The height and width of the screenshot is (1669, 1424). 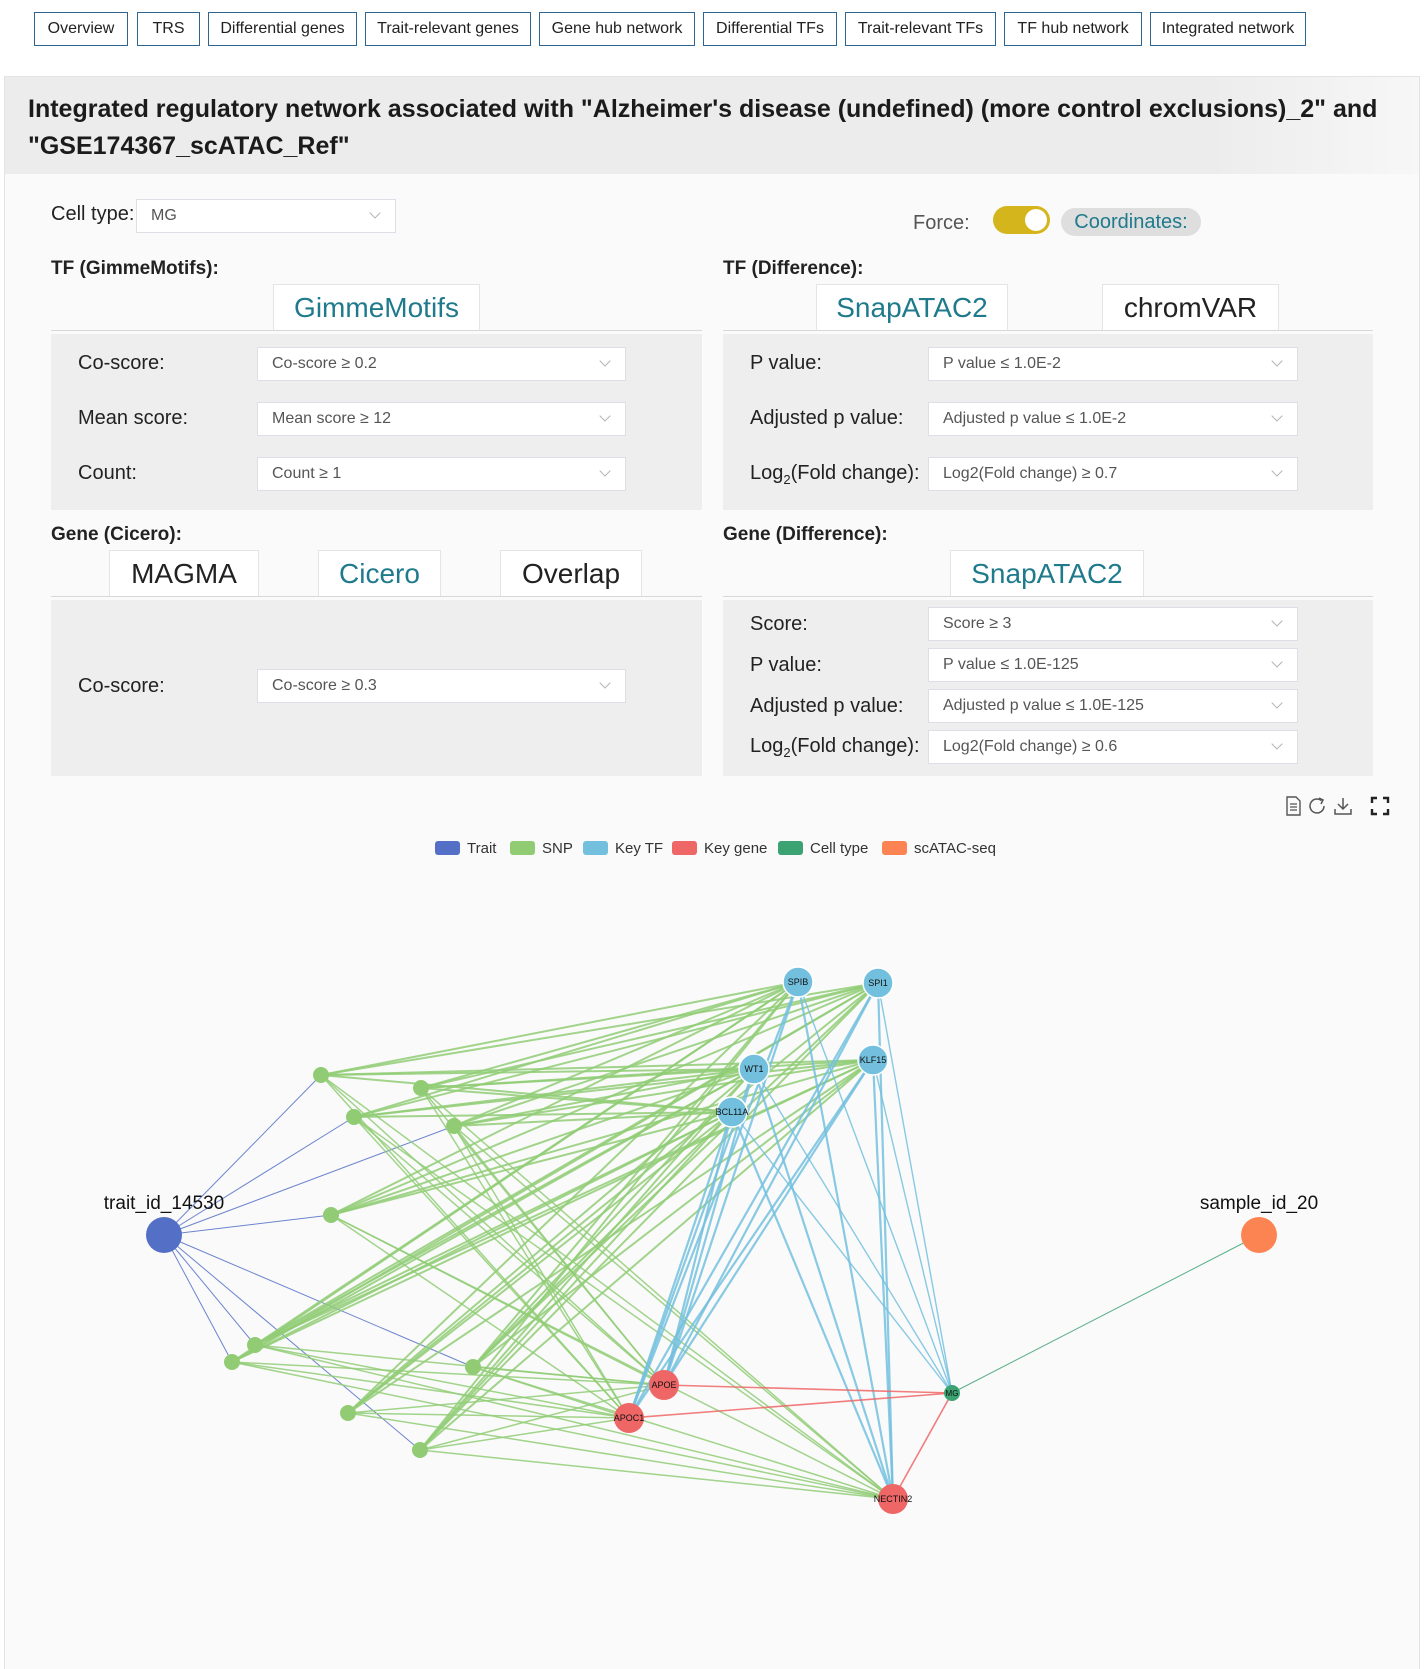 I want to click on nav-tf-hub-network: TF hub network, so click(x=1073, y=29).